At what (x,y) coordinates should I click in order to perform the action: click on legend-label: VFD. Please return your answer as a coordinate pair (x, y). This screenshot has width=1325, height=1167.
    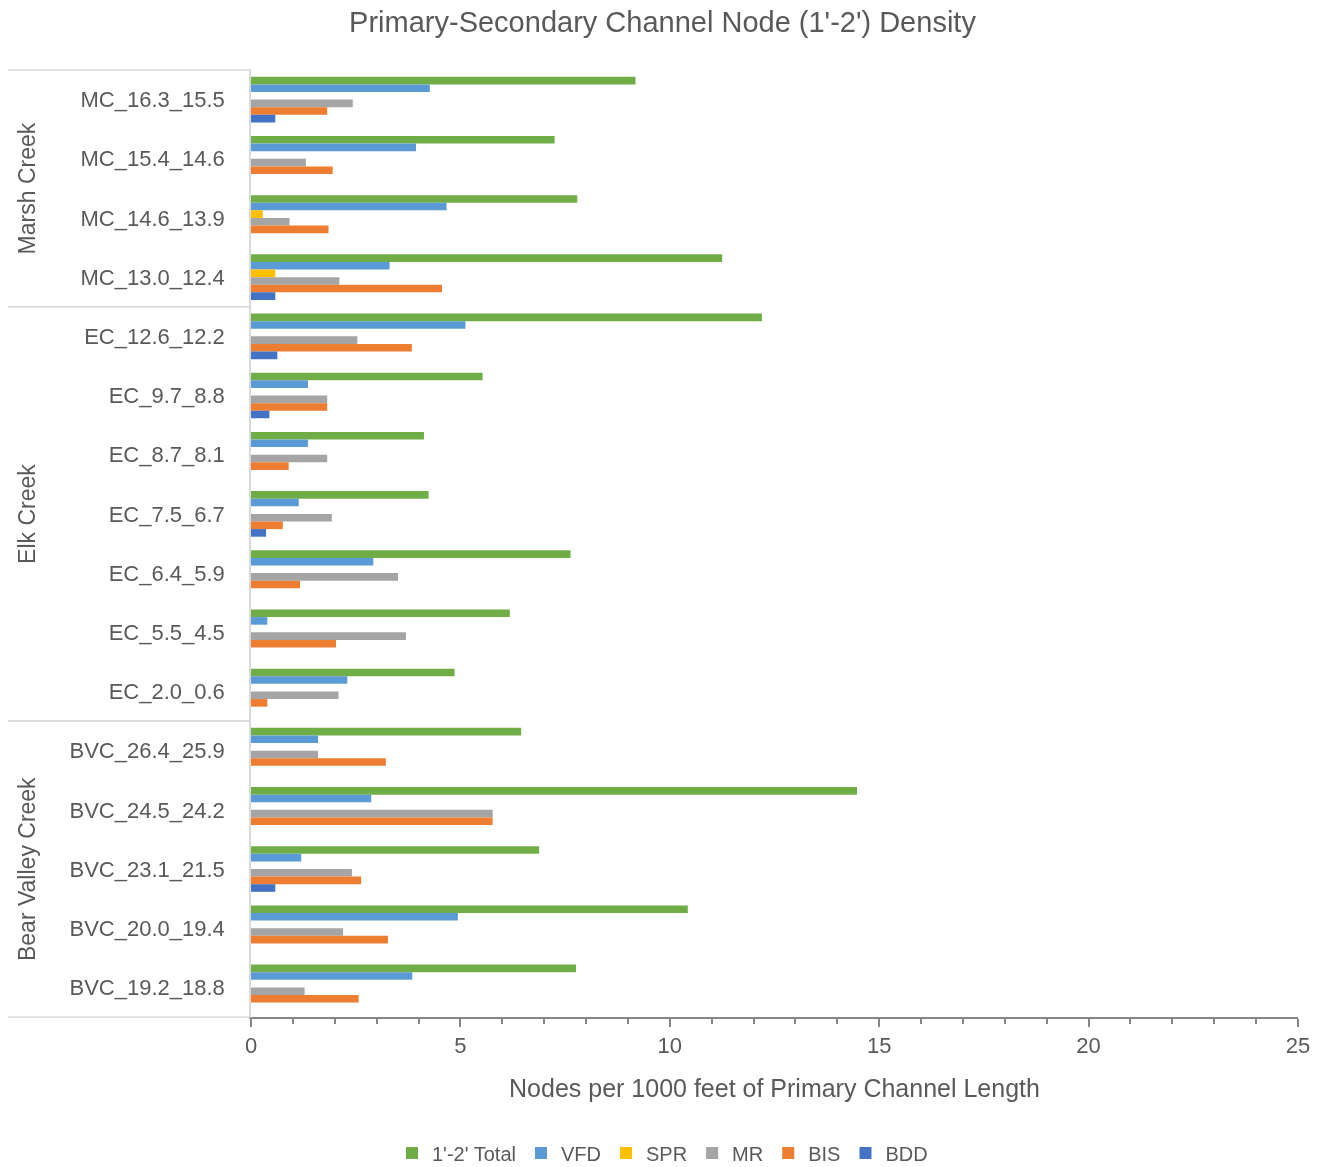
    Looking at the image, I should click on (580, 1153).